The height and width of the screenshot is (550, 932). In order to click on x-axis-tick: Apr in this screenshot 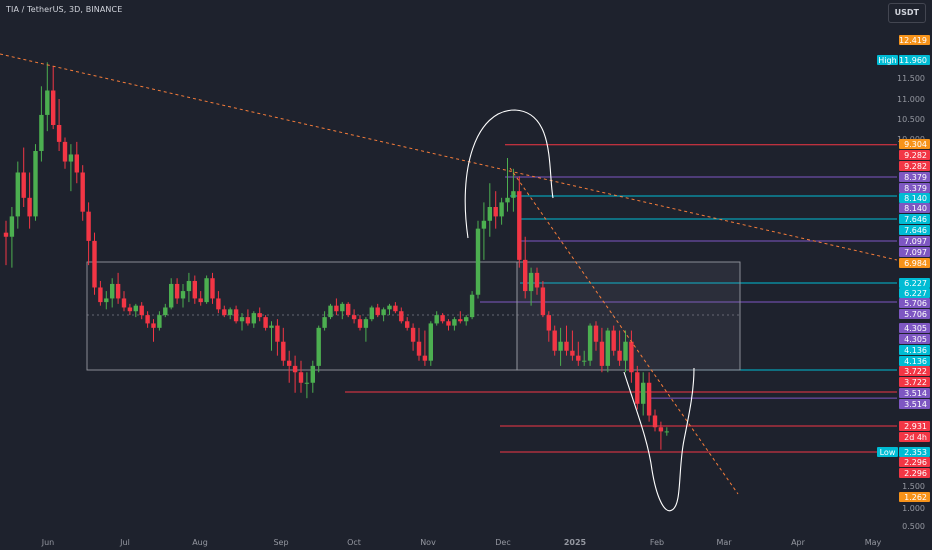, I will do `click(798, 542)`.